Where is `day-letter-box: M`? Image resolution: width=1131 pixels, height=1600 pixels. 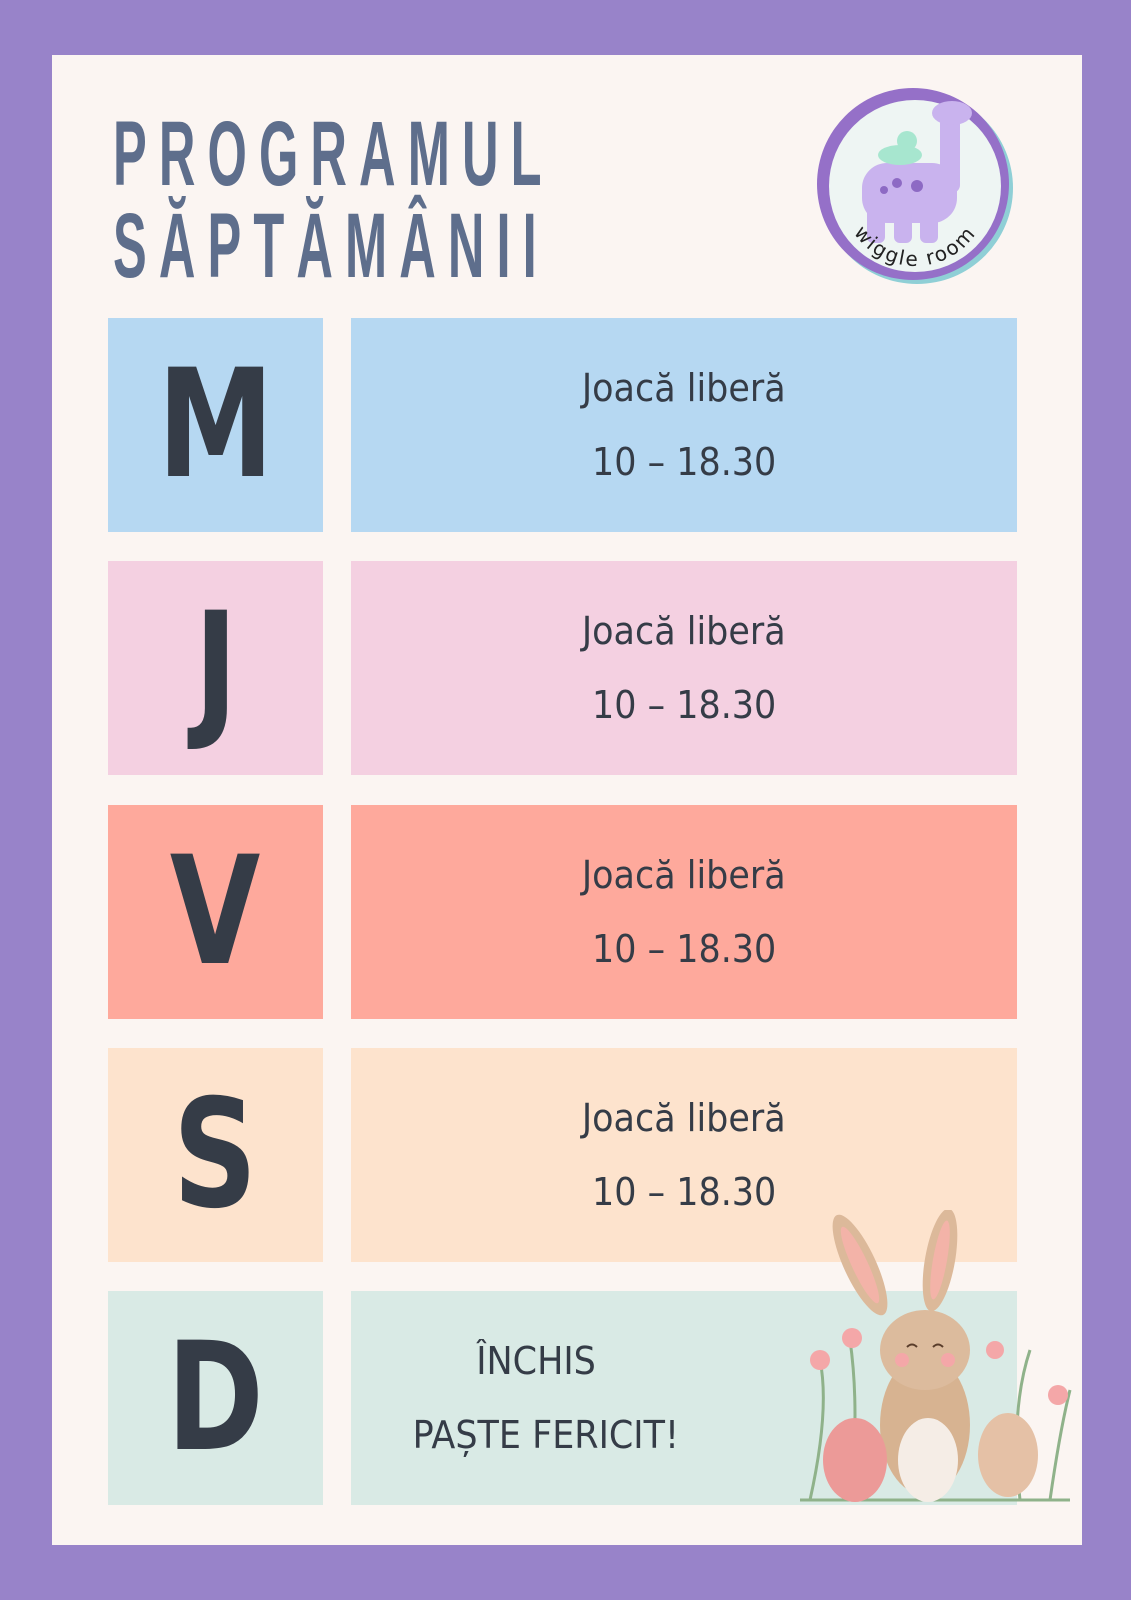 day-letter-box: M is located at coordinates (215, 425).